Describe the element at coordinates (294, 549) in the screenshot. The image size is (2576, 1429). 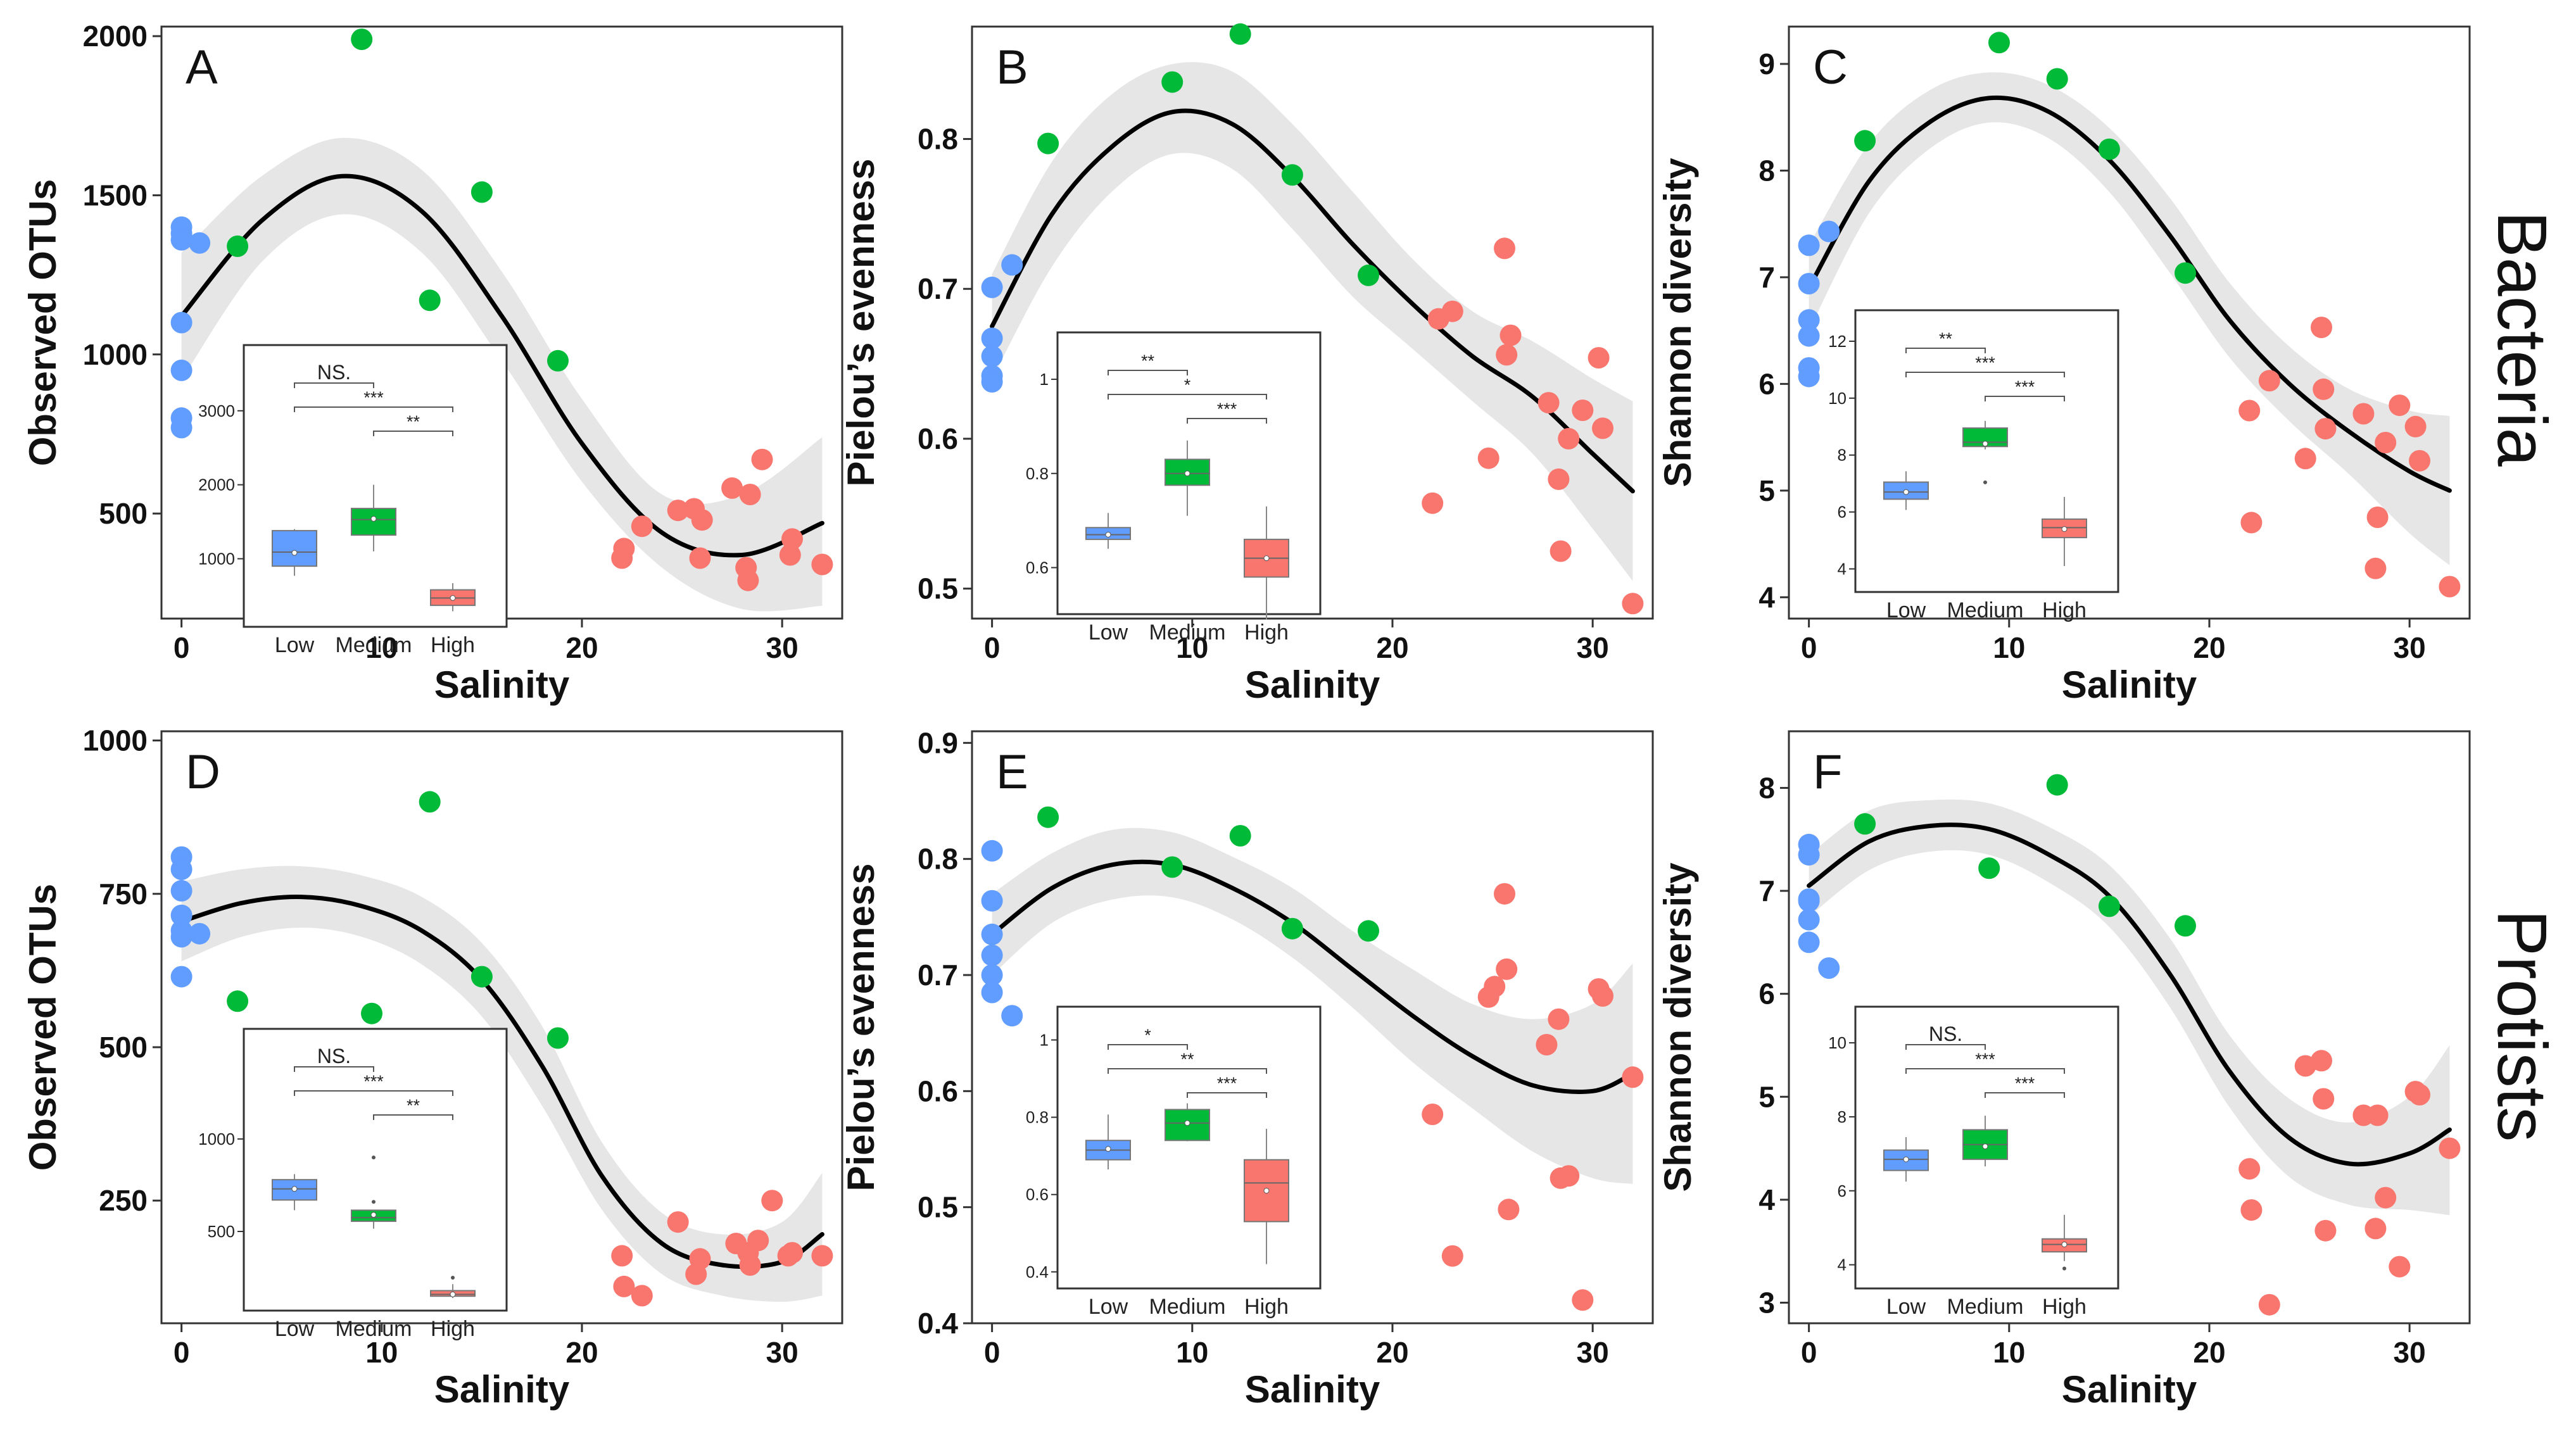
I see `inset-box-low` at that location.